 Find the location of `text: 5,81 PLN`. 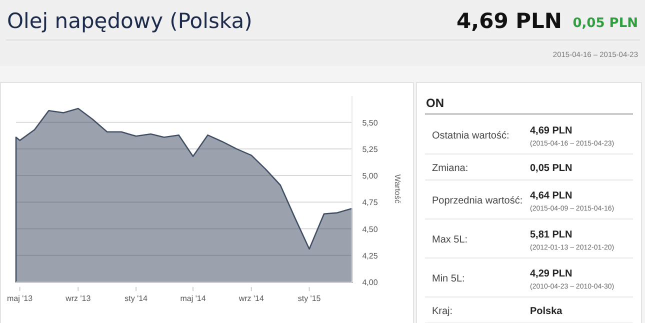

text: 5,81 PLN is located at coordinates (551, 235).